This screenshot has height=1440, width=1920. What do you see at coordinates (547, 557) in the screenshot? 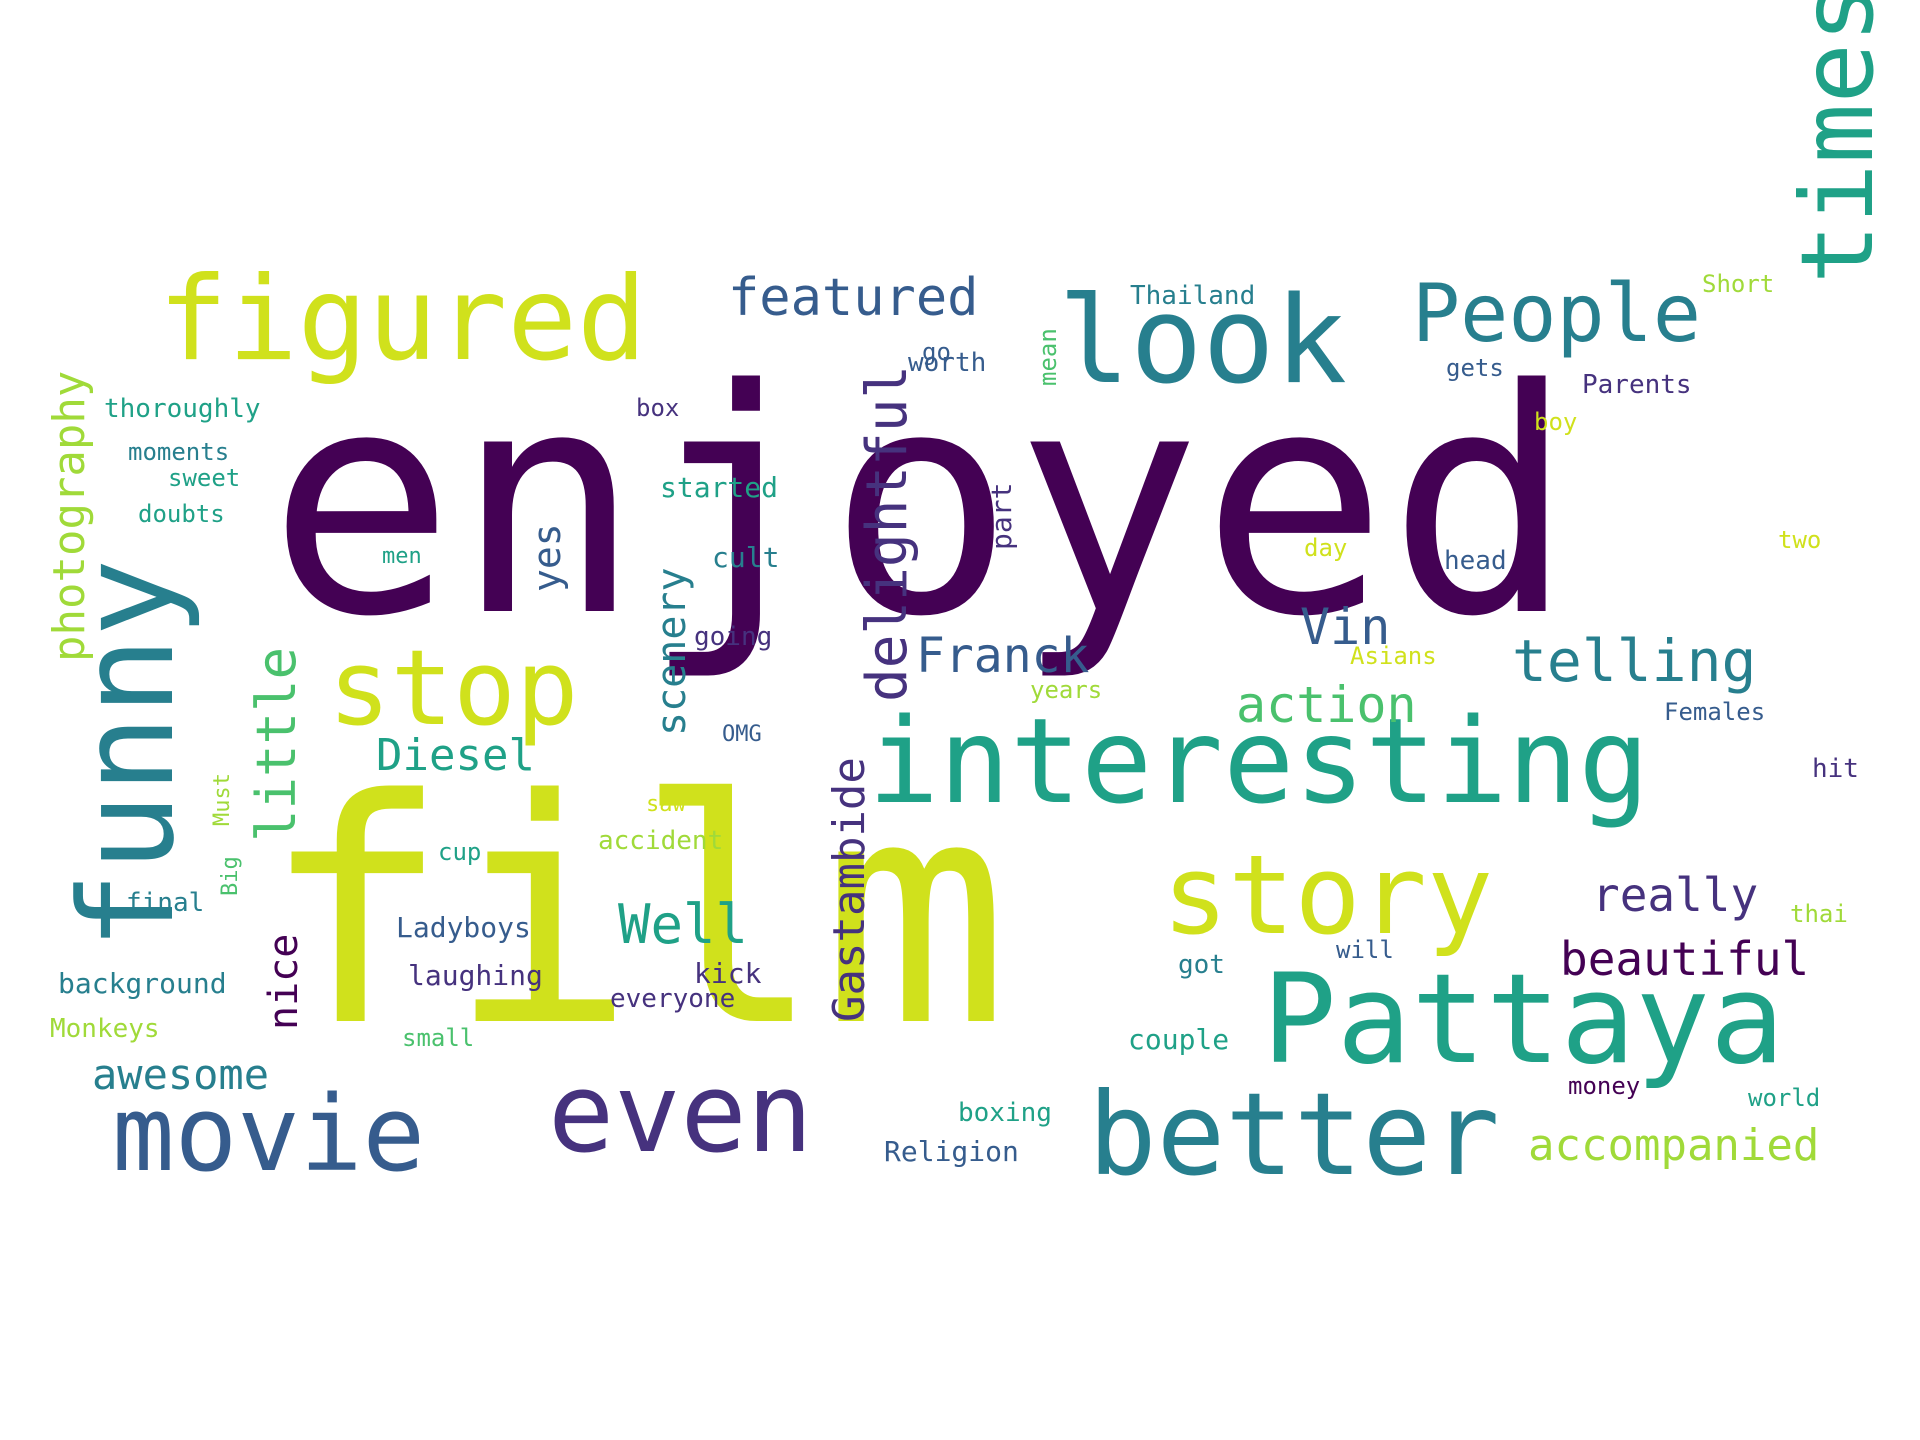
I see `word-yes: yes` at bounding box center [547, 557].